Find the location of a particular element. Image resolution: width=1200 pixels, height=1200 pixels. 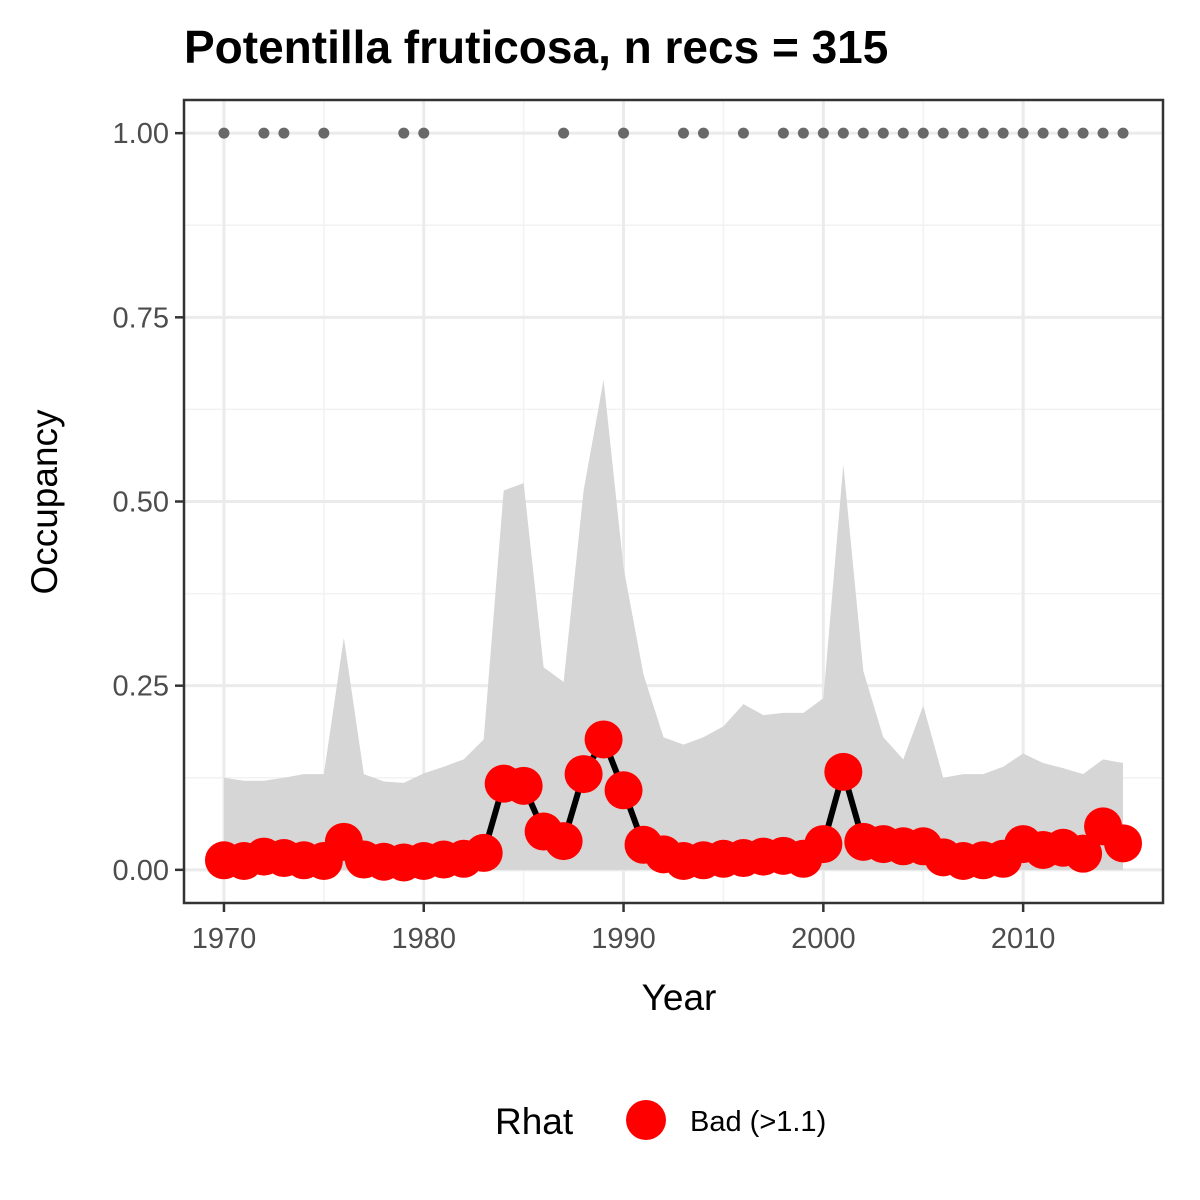

x-tick-label: 1990 is located at coordinates (623, 939).